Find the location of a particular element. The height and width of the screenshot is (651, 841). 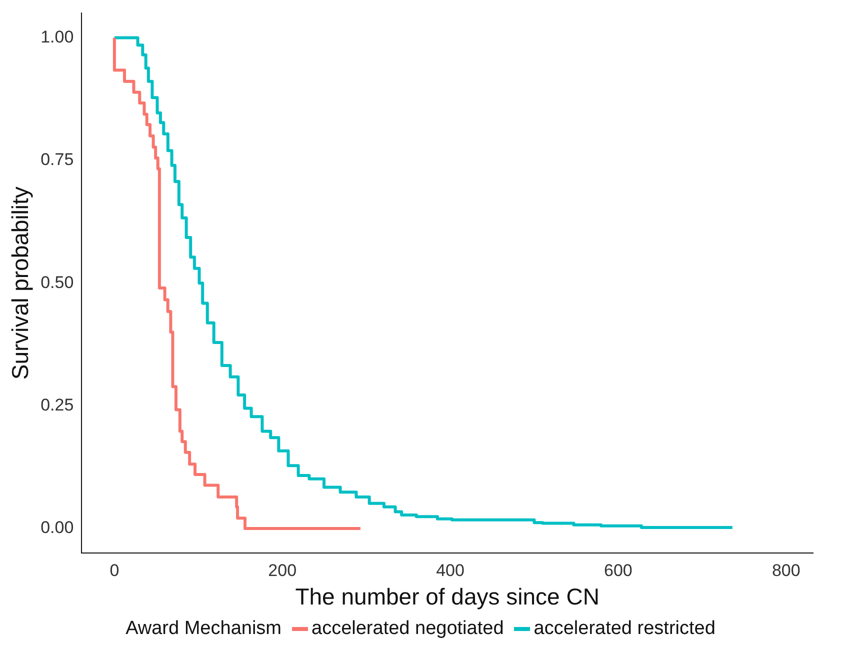

x-tick-label: 0 is located at coordinates (115, 570).